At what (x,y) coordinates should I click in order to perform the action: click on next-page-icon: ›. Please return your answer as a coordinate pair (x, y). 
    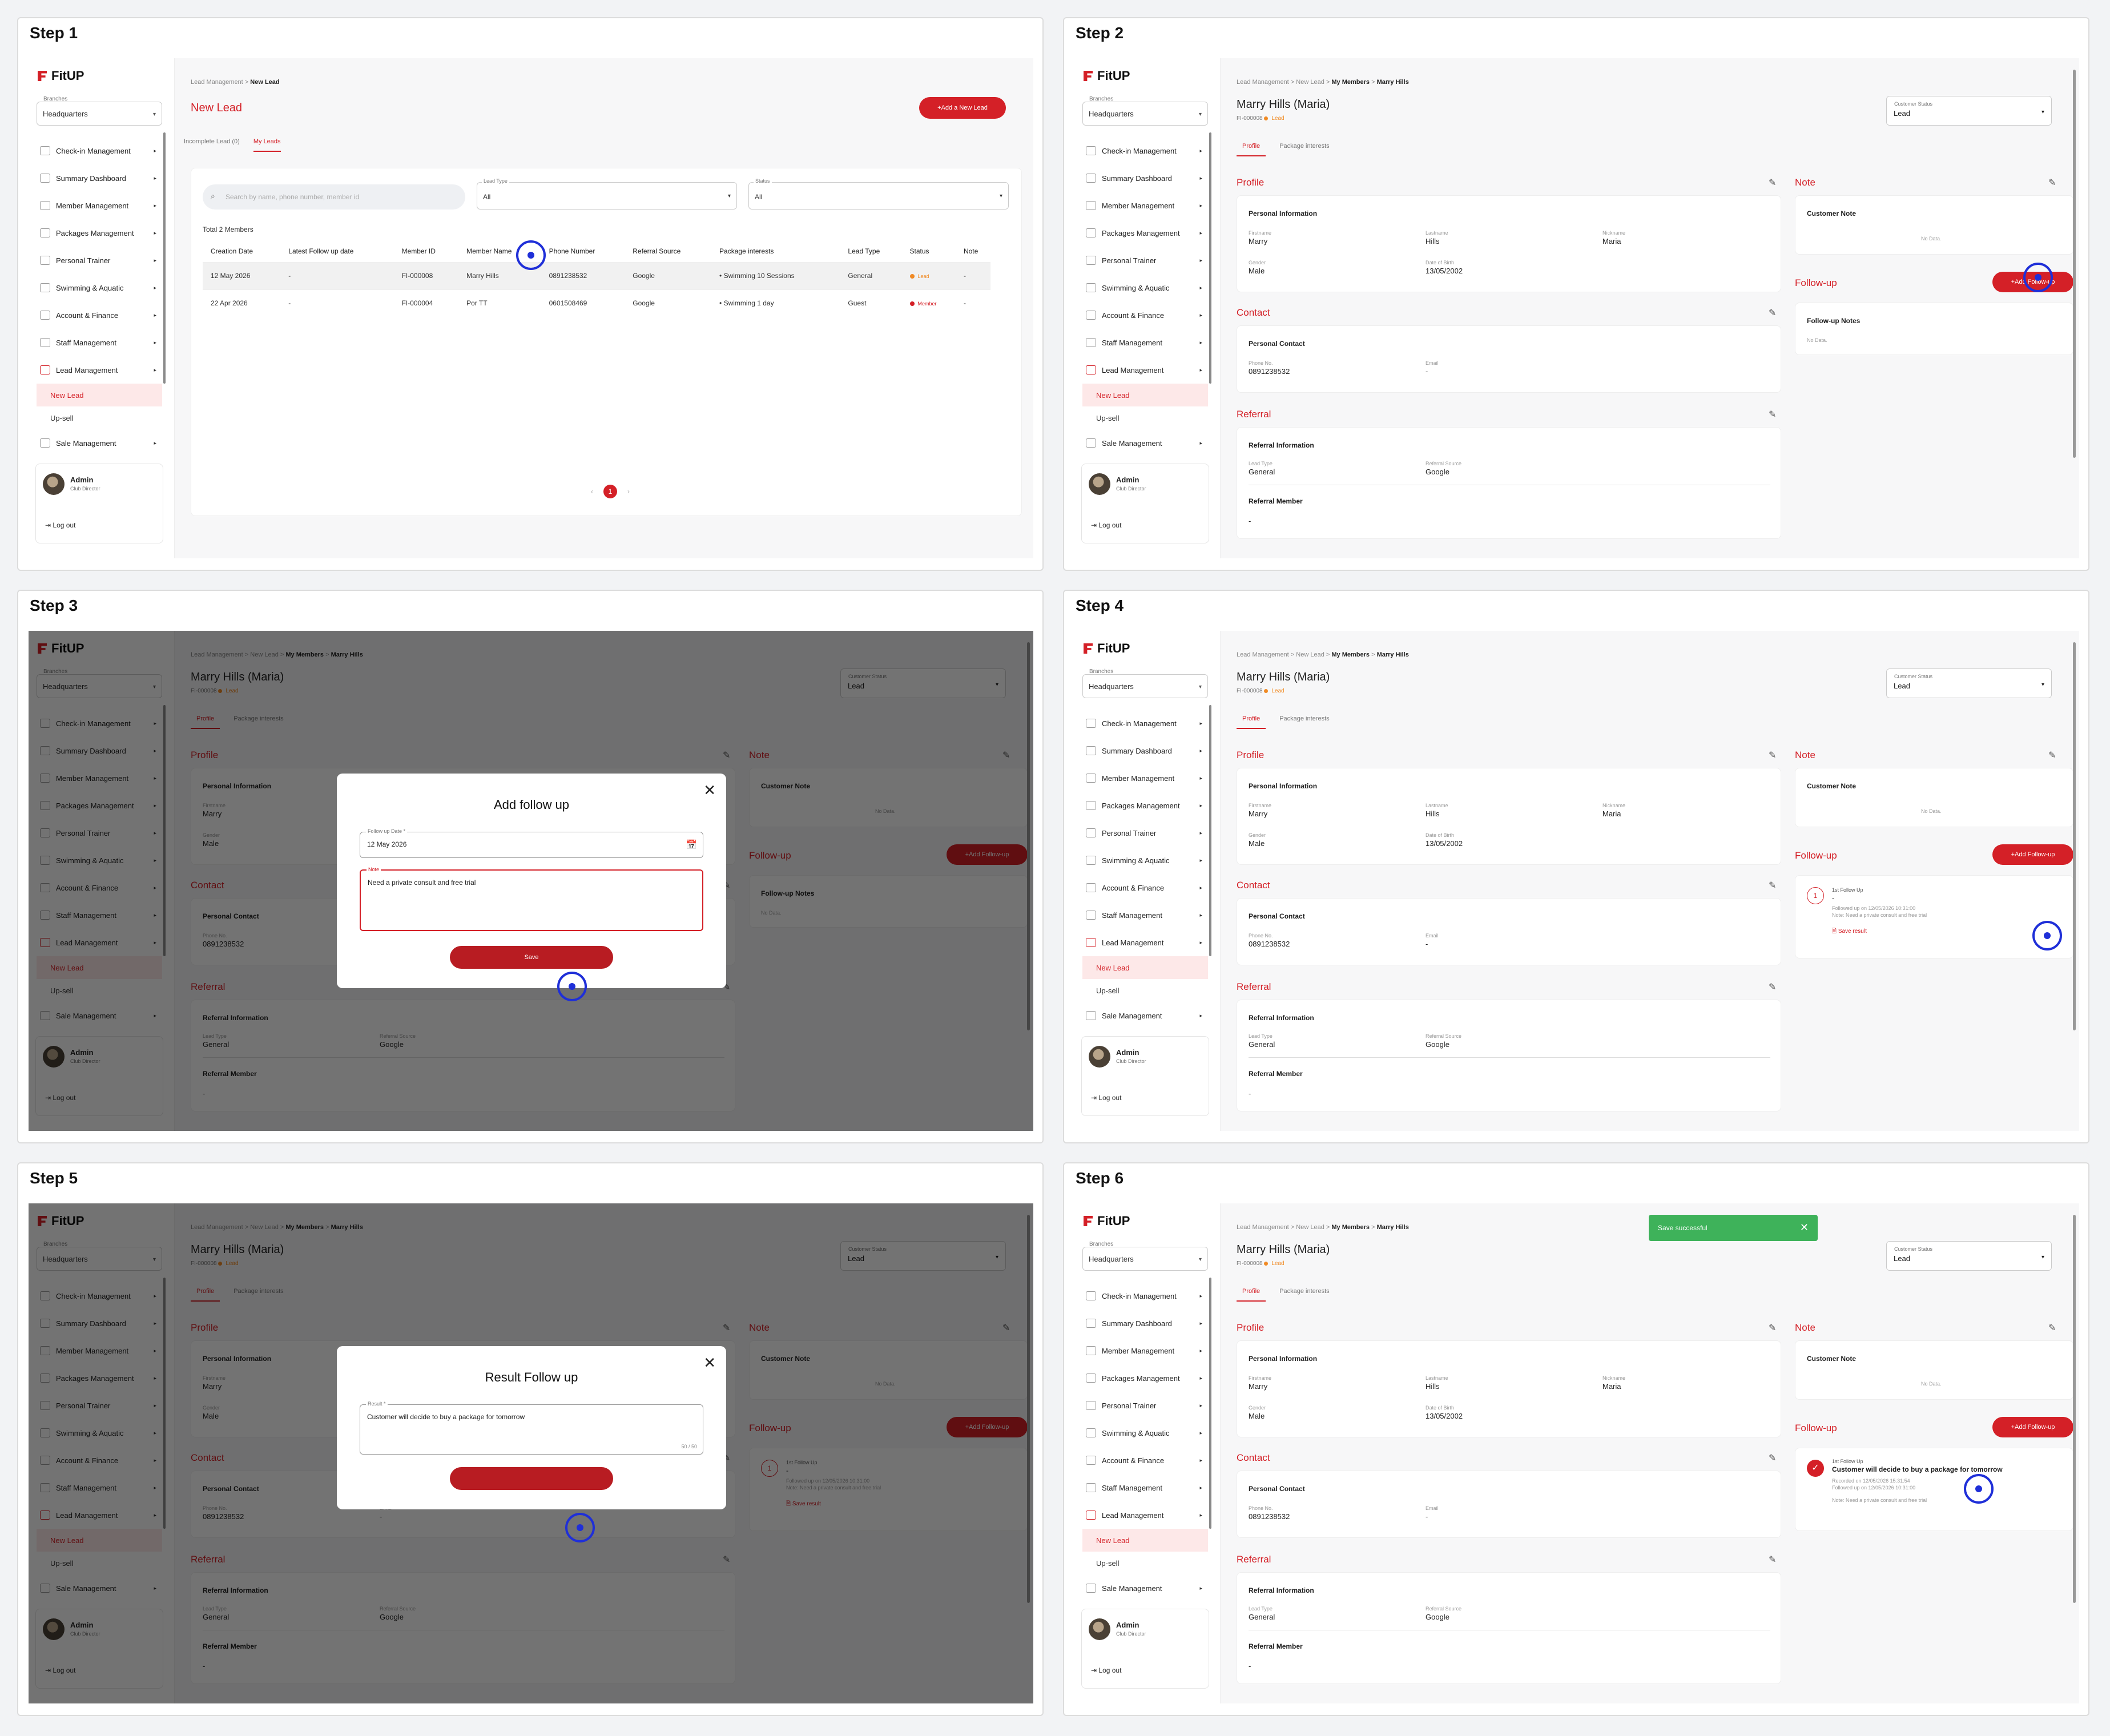
    Looking at the image, I should click on (629, 492).